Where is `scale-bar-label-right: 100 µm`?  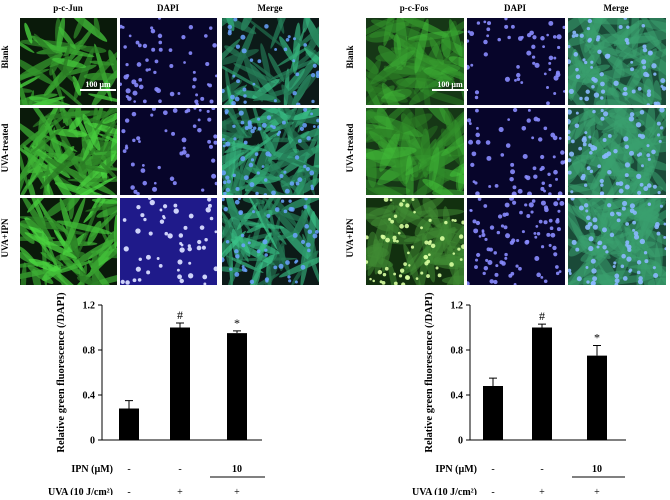
scale-bar-label-right: 100 µm is located at coordinates (450, 84).